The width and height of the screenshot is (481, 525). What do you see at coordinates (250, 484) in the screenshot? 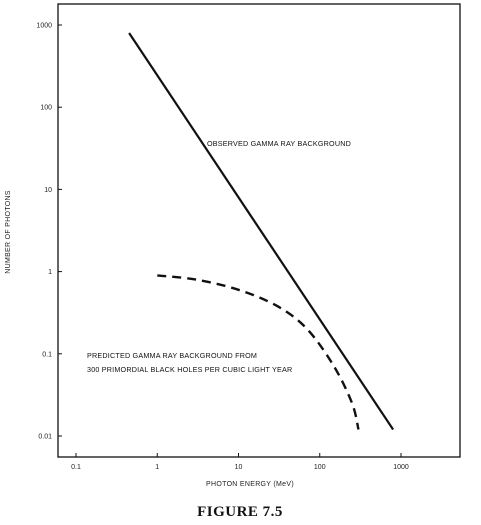
I see `x-axis-label: PHOTON ENERGY (MeV)` at bounding box center [250, 484].